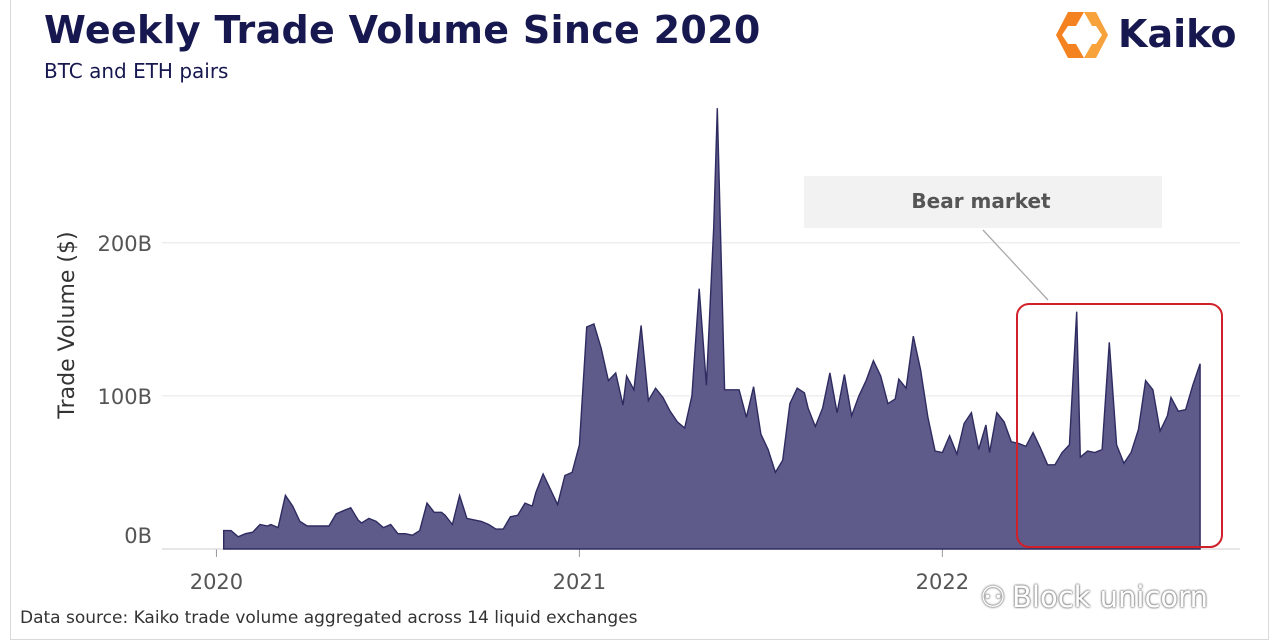 This screenshot has width=1280, height=640. What do you see at coordinates (138, 536) in the screenshot?
I see `y-tick-label: 0B` at bounding box center [138, 536].